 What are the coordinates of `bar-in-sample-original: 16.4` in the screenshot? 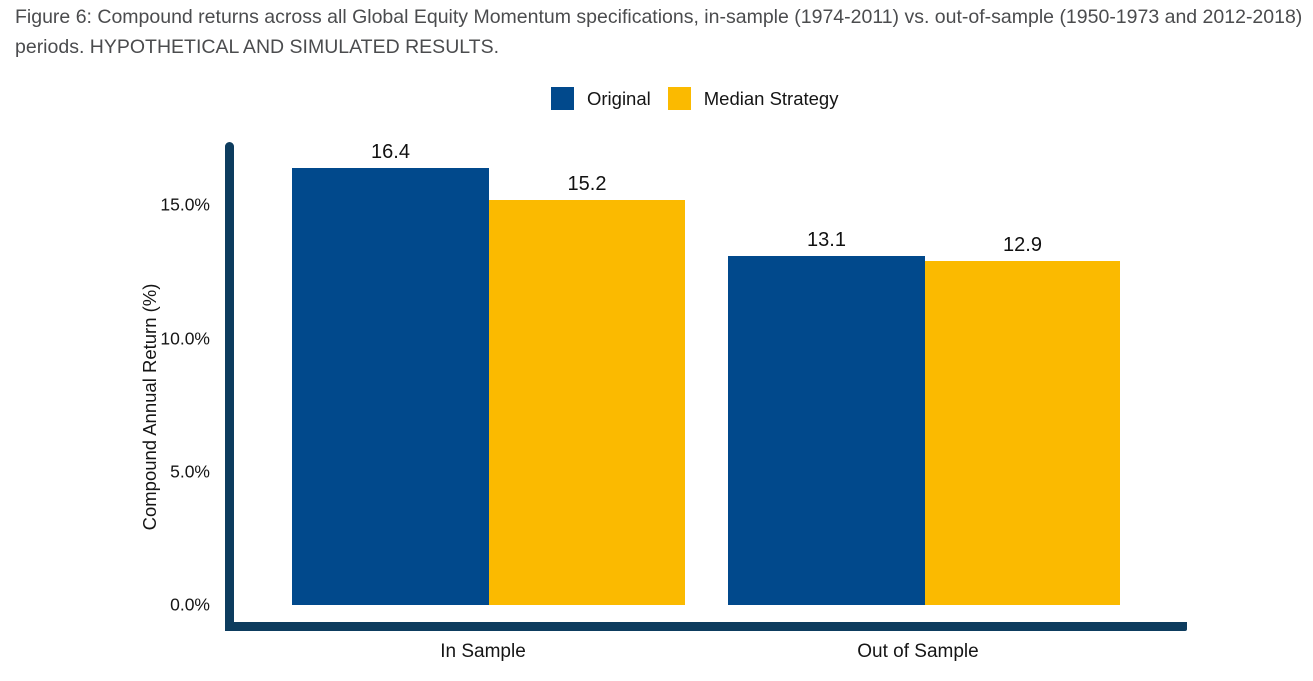 It's located at (390, 373).